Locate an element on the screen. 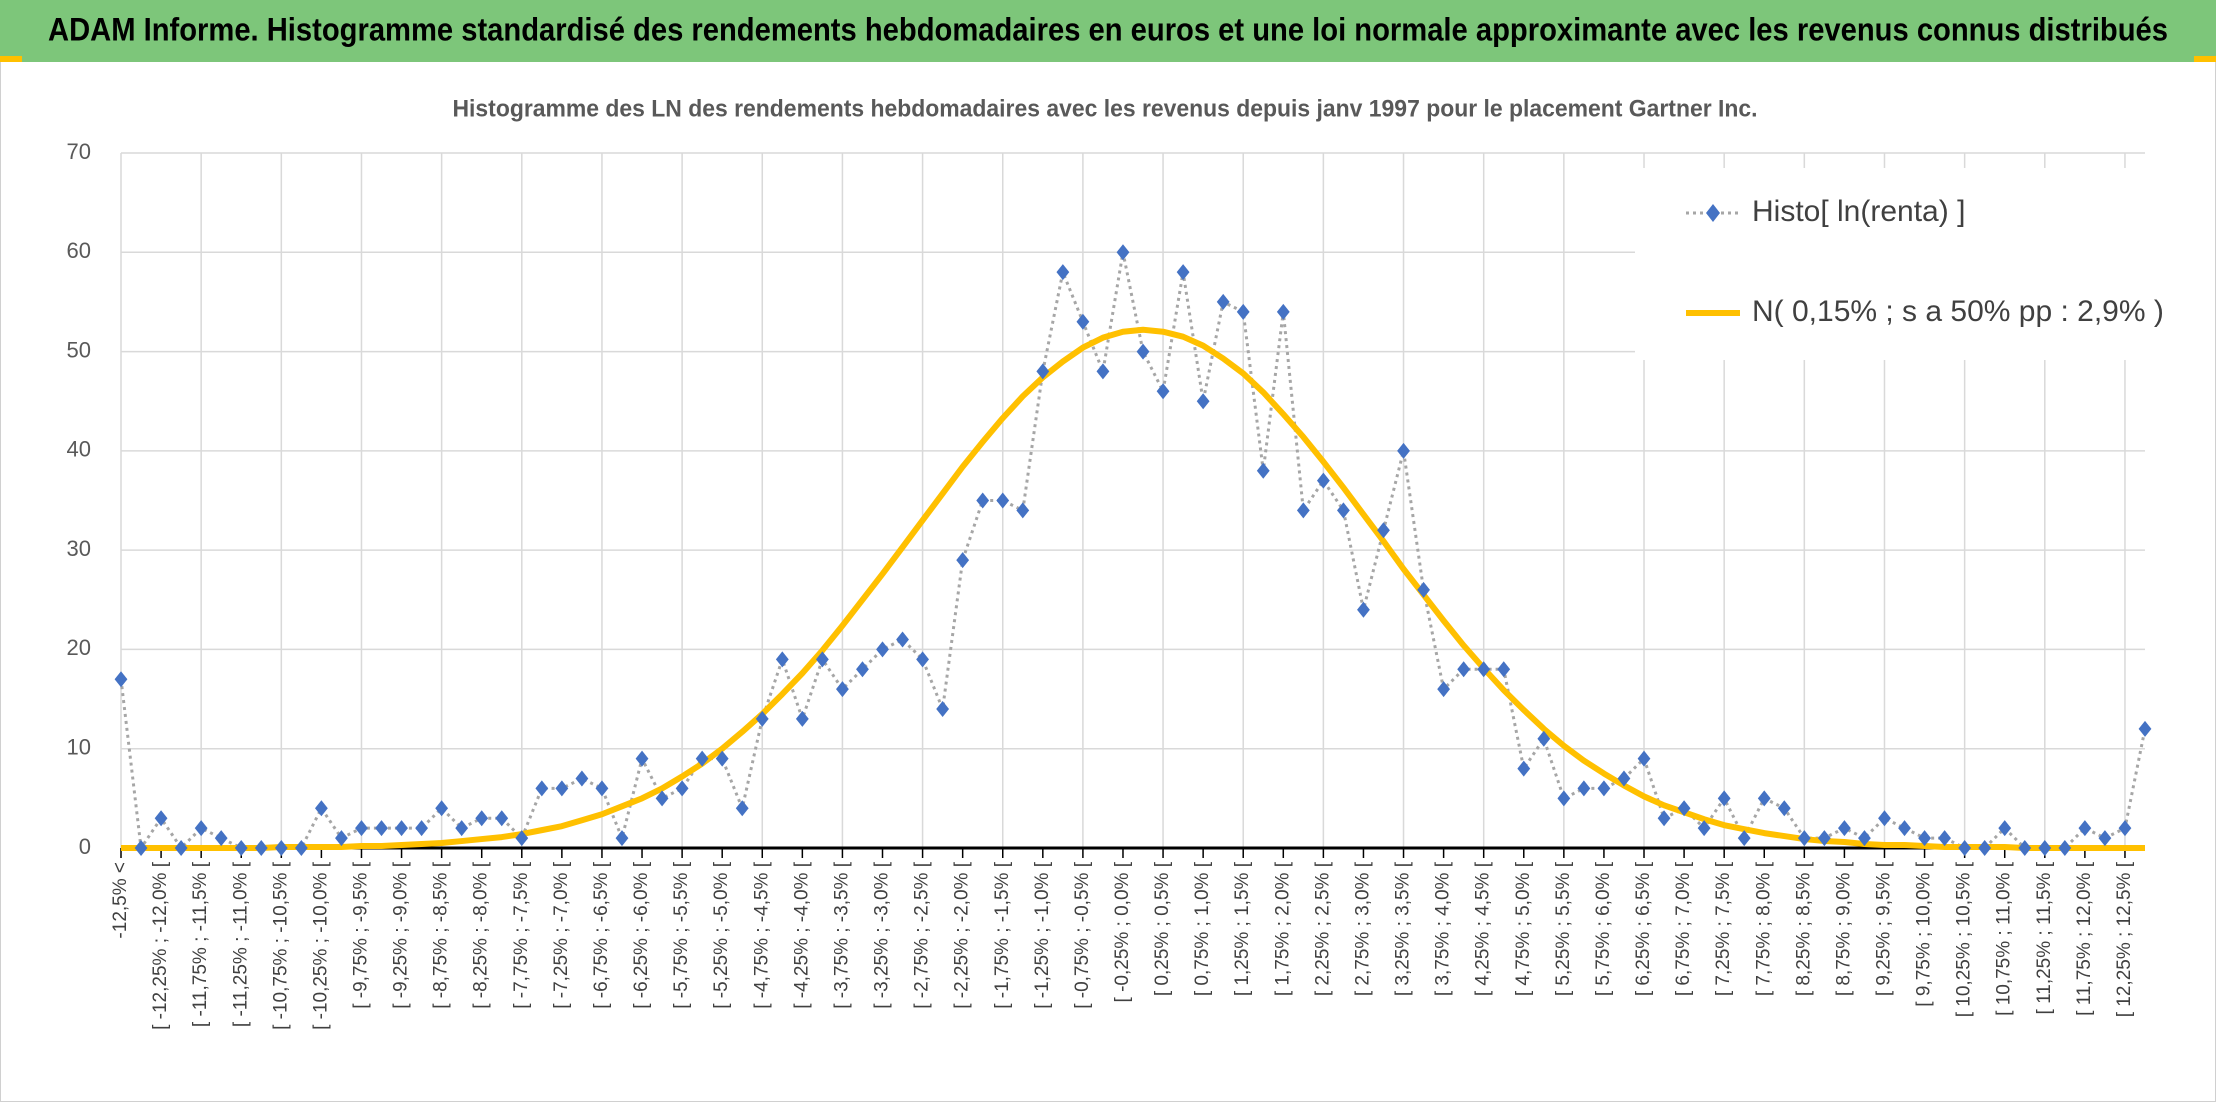 The height and width of the screenshot is (1102, 2216). x-tick-label: [ 0,25% ; 0,5% [ is located at coordinates (1162, 928).